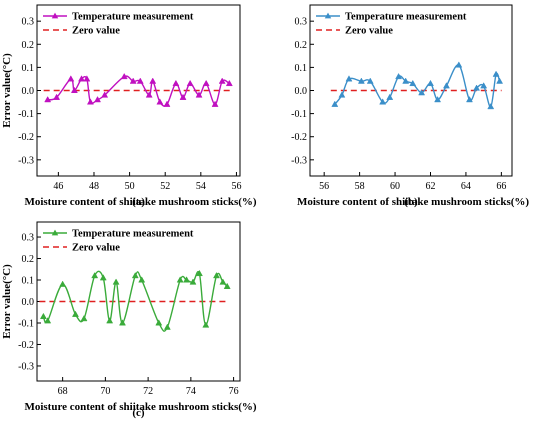 This screenshot has height=424, width=550. What do you see at coordinates (58, 186) in the screenshot?
I see `x-tick-label: 46` at bounding box center [58, 186].